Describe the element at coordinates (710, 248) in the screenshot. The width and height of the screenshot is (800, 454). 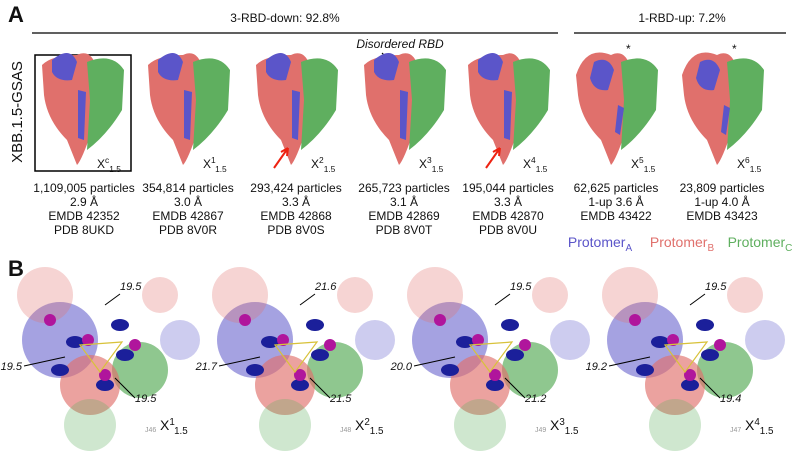
I see `legend-sub: B` at that location.